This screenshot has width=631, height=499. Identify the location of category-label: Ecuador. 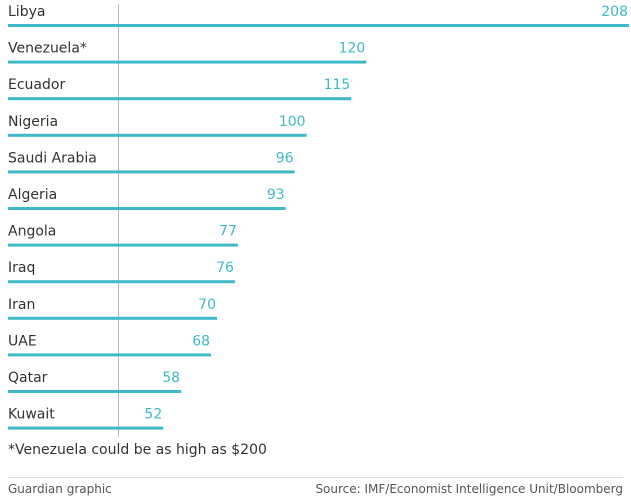
(36, 85).